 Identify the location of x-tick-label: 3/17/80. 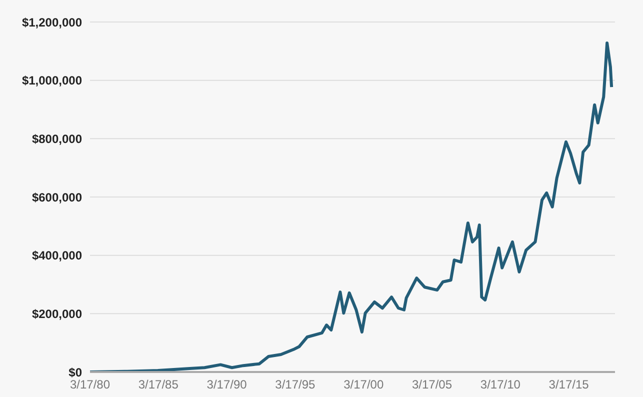
(90, 385).